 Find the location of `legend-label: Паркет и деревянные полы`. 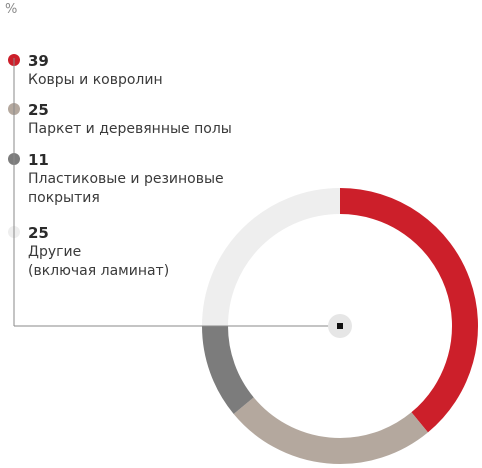

legend-label: Паркет и деревянные полы is located at coordinates (130, 129).